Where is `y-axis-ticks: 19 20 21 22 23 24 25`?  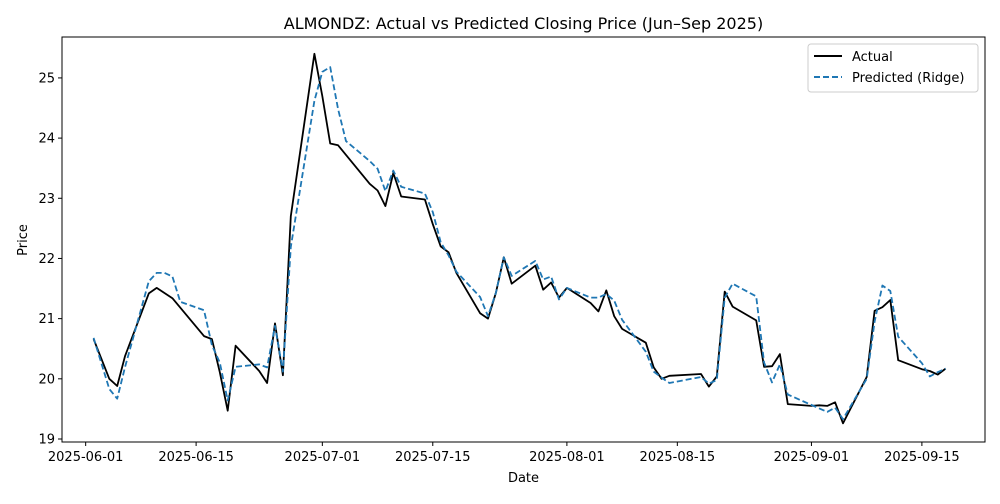
y-axis-ticks: 19 20 21 22 23 24 25 is located at coordinates (50, 259).